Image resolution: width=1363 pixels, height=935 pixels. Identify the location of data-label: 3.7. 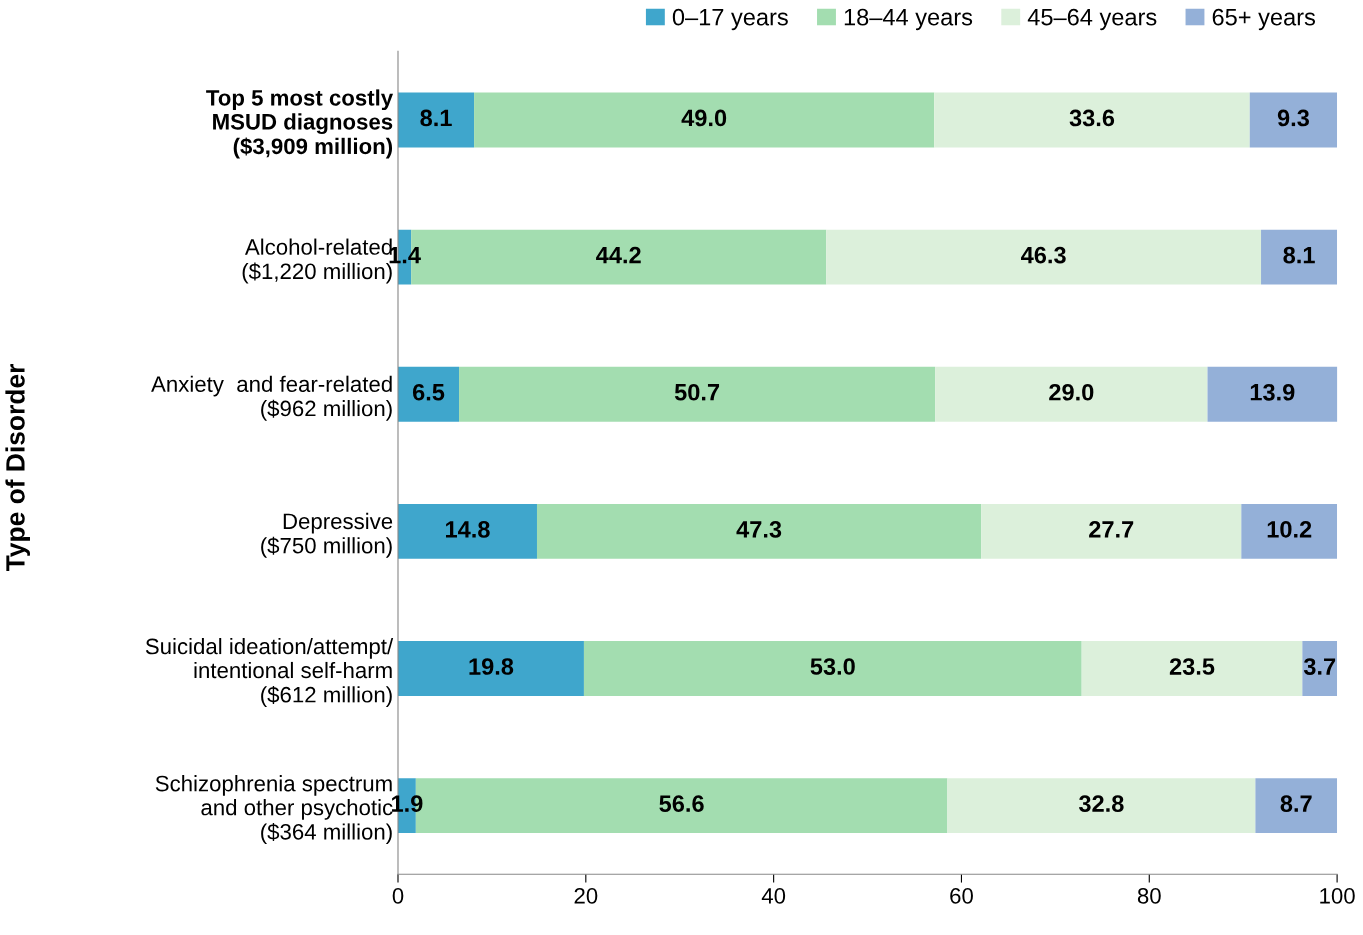
(1319, 666).